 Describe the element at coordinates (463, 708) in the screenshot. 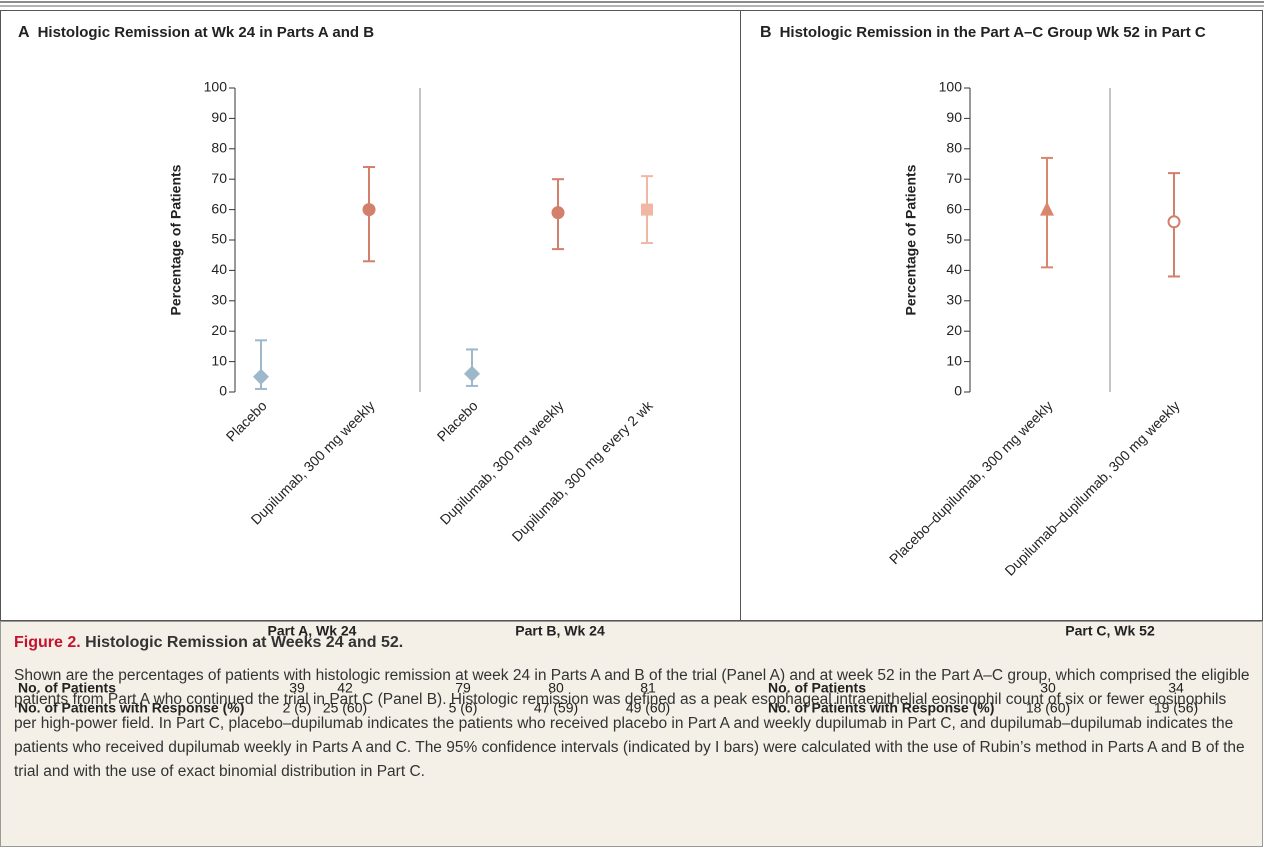

I see `table-cell: 5 (6)` at that location.